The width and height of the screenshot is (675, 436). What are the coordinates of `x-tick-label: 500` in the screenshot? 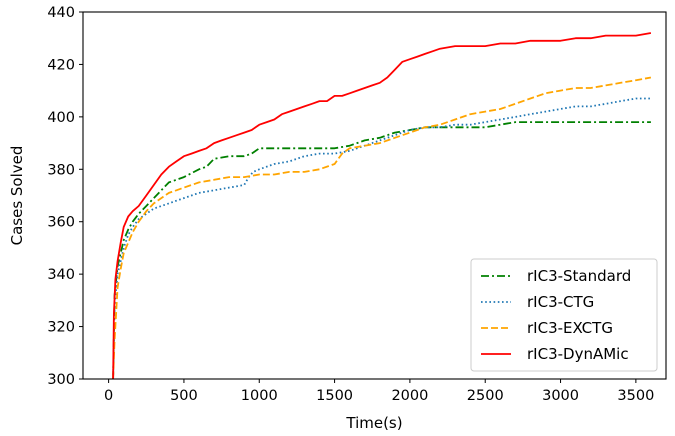 It's located at (184, 396).